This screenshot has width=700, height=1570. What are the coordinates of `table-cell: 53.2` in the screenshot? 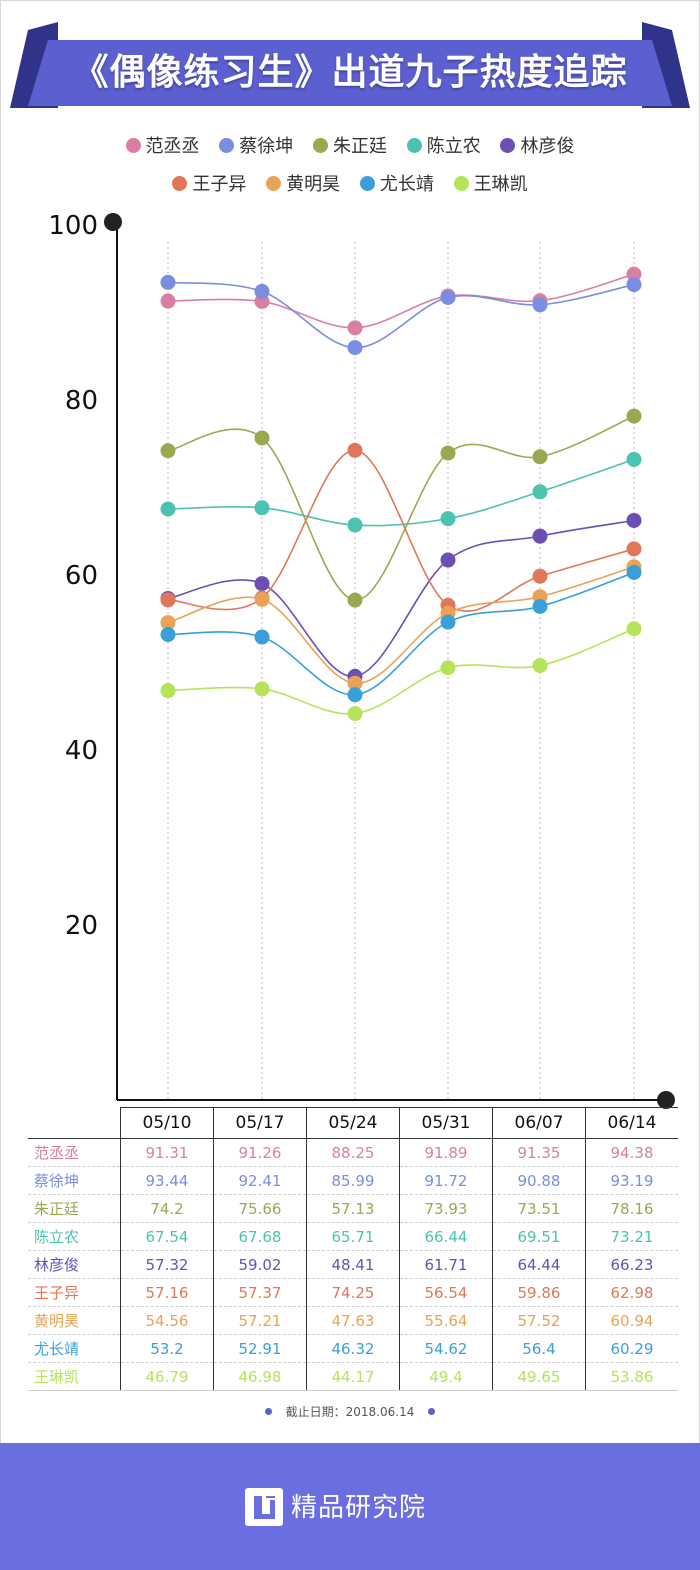 It's located at (167, 1348).